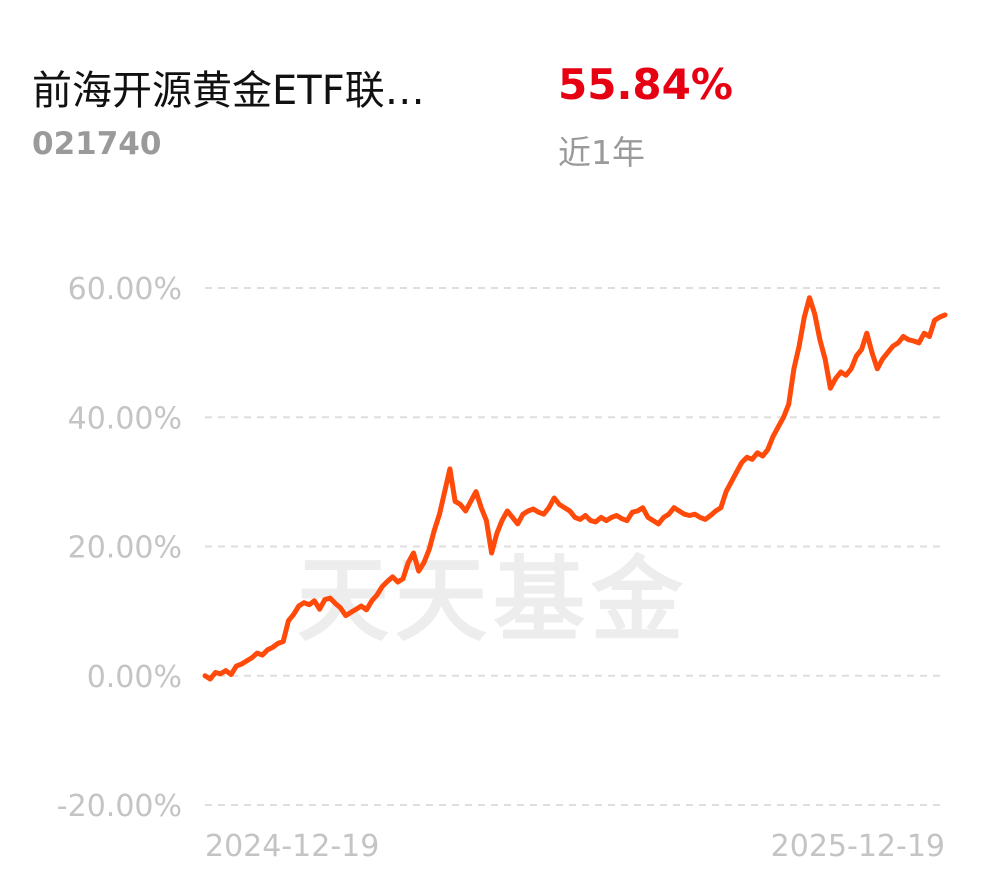 Image resolution: width=990 pixels, height=878 pixels. I want to click on return-value: 55.84%, so click(645, 84).